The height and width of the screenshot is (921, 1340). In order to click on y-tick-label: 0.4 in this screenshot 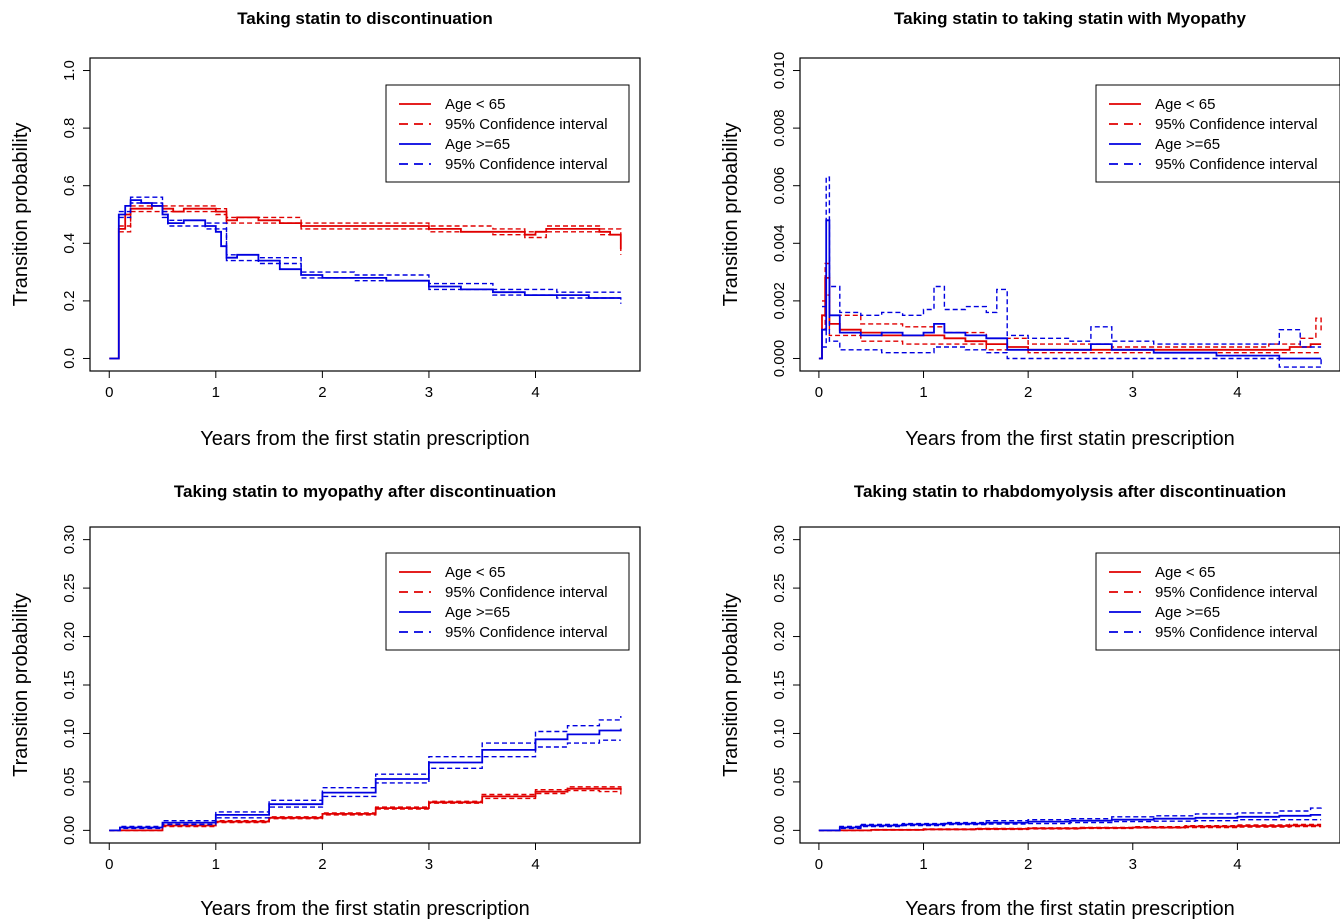, I will do `click(69, 243)`.